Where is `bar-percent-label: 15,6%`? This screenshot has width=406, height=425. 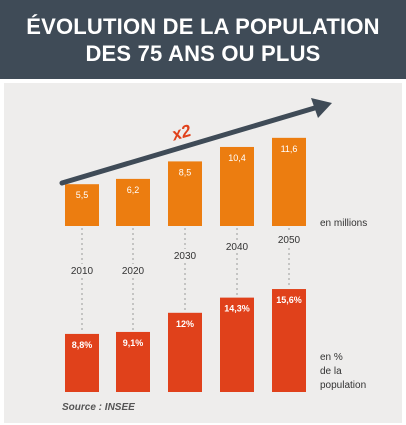 bar-percent-label: 15,6% is located at coordinates (289, 300).